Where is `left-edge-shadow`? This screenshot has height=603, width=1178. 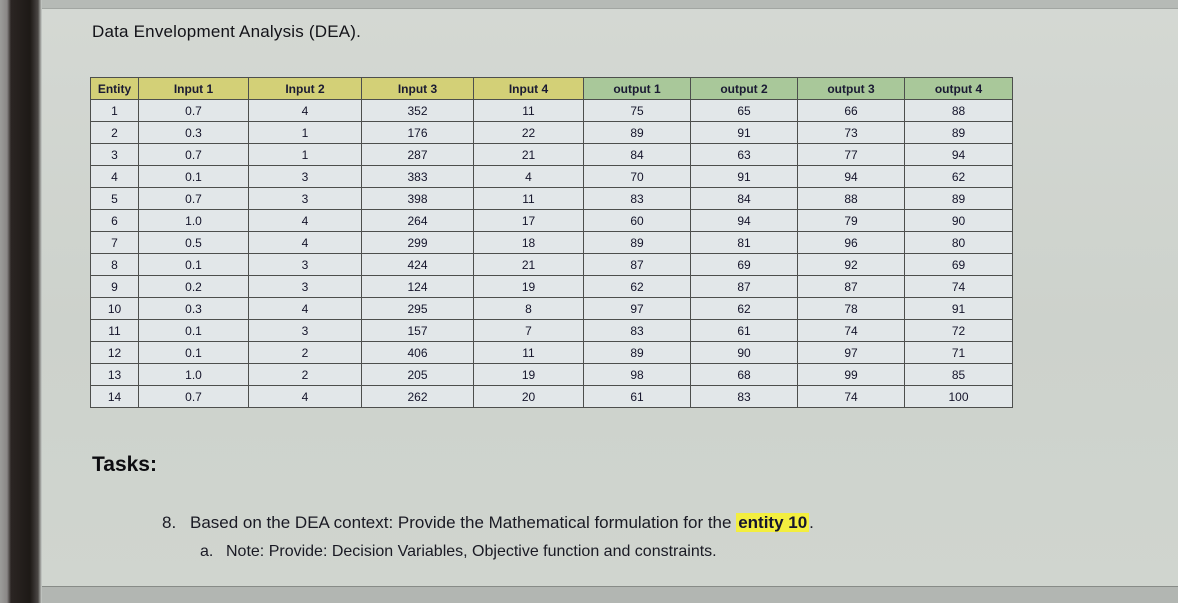 left-edge-shadow is located at coordinates (21, 301).